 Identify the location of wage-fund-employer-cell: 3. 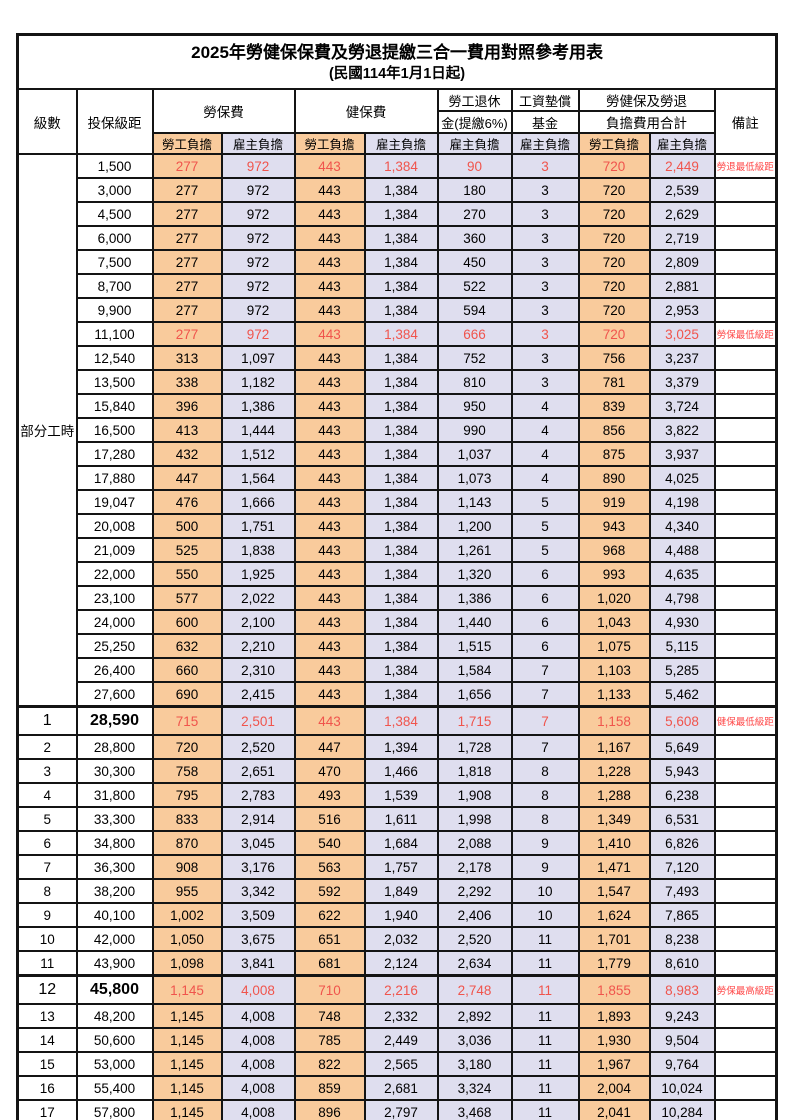
(545, 334).